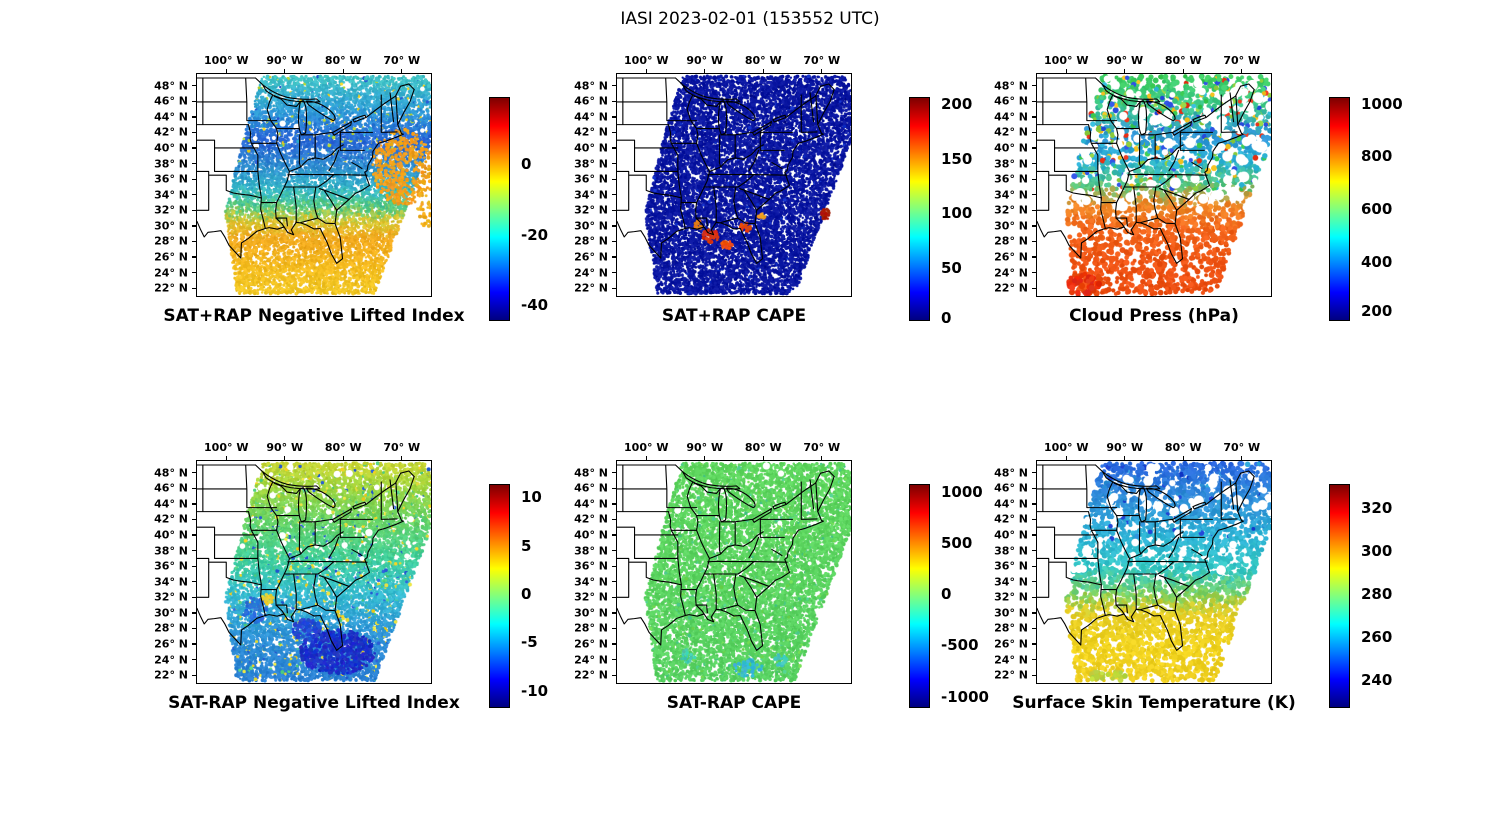 This screenshot has width=1500, height=825. I want to click on colorbar-tick-label: 280, so click(1377, 593).